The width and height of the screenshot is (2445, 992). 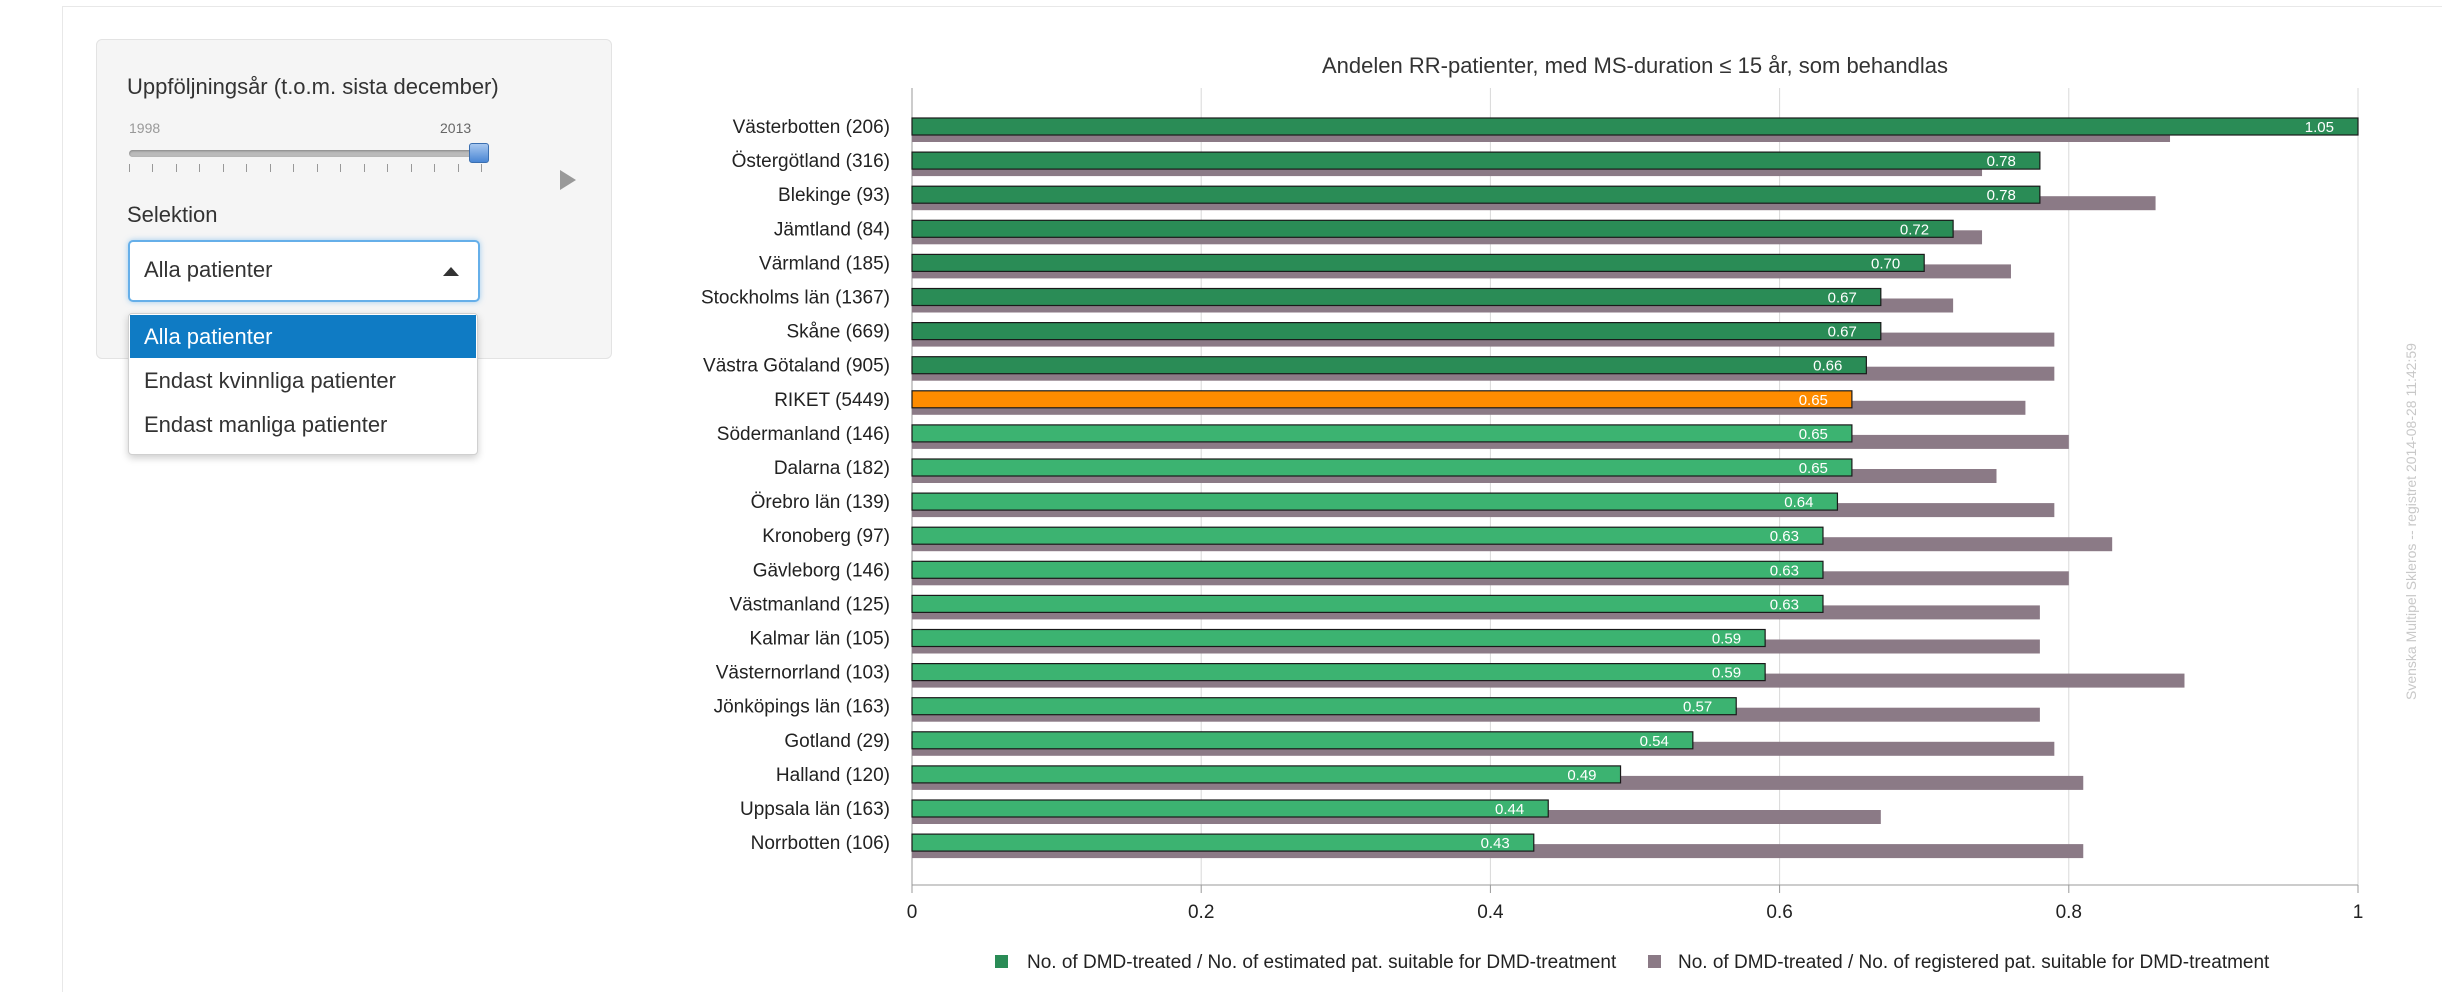 What do you see at coordinates (305, 169) in the screenshot?
I see `slider-ticks` at bounding box center [305, 169].